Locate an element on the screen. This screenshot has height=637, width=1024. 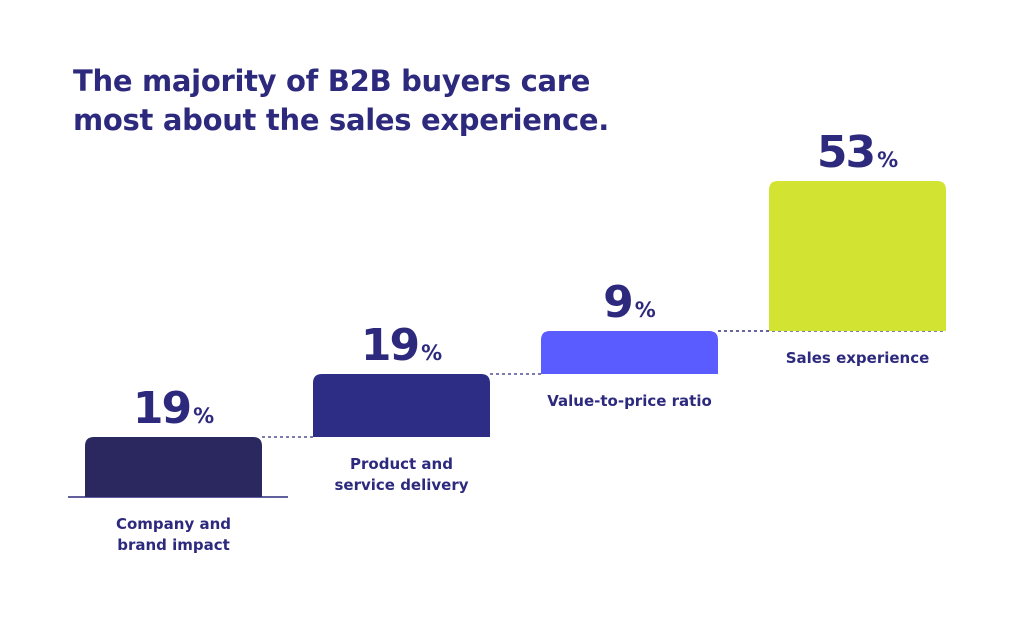
category-label-line: brand impact is located at coordinates (173, 545).